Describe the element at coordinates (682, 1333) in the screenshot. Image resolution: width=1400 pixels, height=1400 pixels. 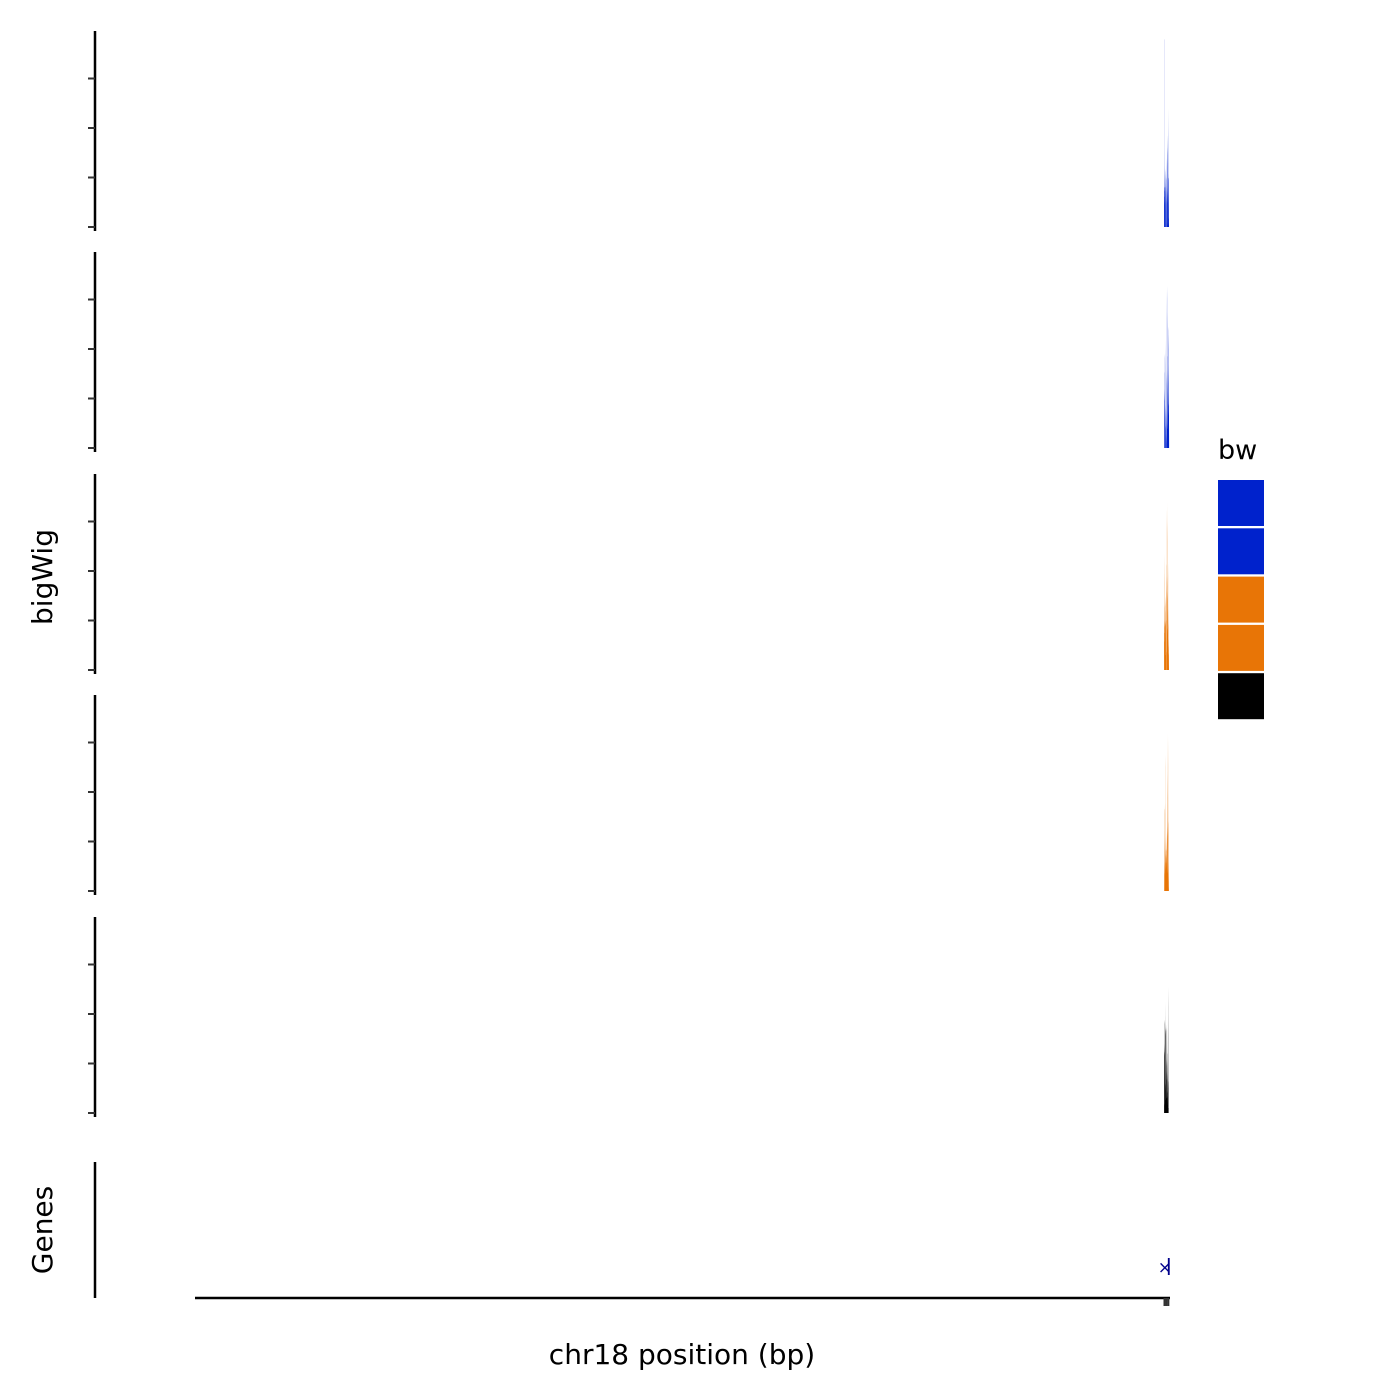
I see `x-axis: chr18 position (bp)` at that location.